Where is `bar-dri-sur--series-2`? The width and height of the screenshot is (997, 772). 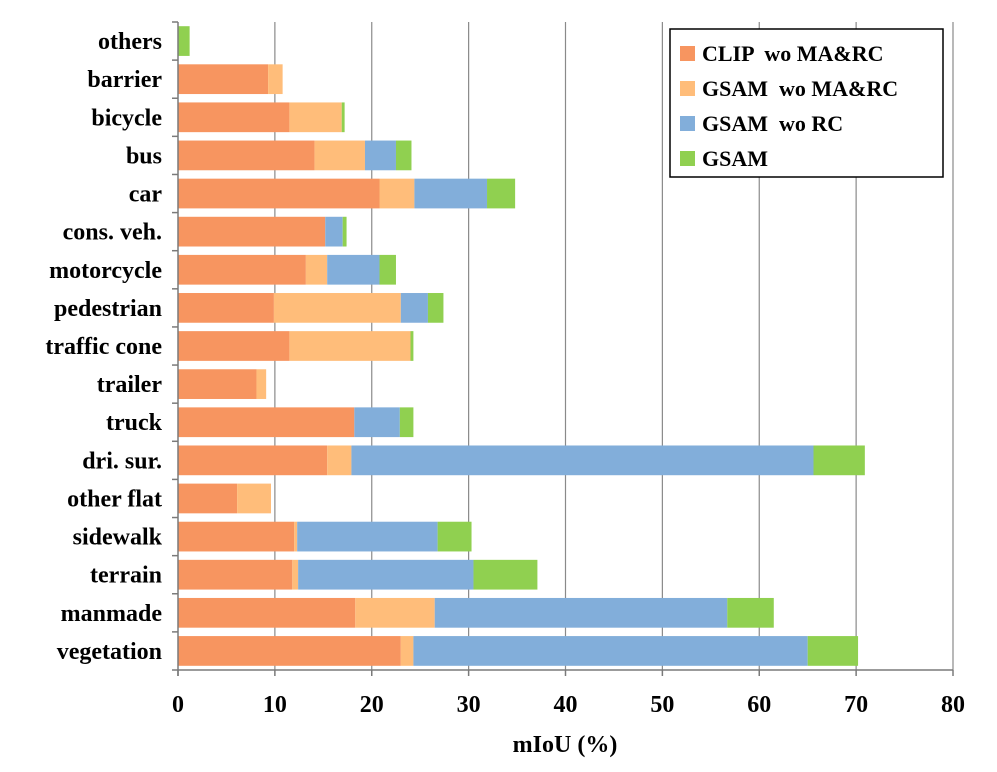 bar-dri-sur--series-2 is located at coordinates (582, 460).